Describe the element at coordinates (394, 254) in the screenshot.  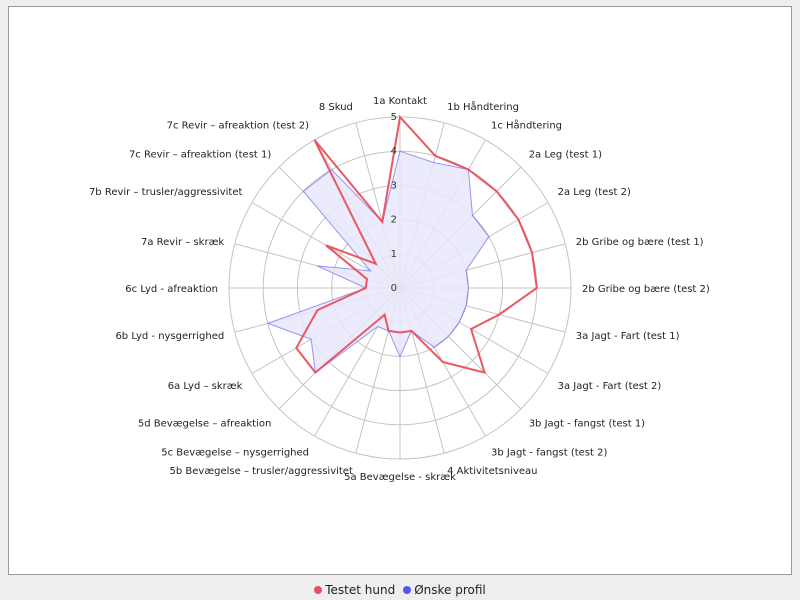
I see `radial-tick-label: 1` at that location.